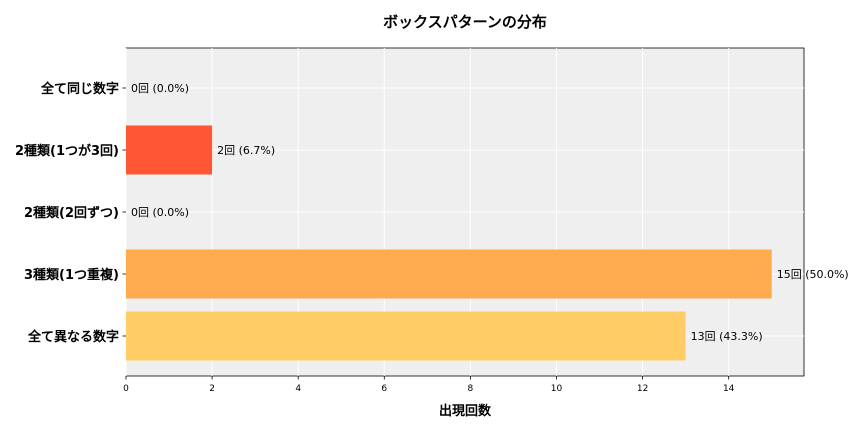 The width and height of the screenshot is (864, 436). Describe the element at coordinates (465, 22) in the screenshot. I see `chart-title: ボックスパターンの分布` at that location.